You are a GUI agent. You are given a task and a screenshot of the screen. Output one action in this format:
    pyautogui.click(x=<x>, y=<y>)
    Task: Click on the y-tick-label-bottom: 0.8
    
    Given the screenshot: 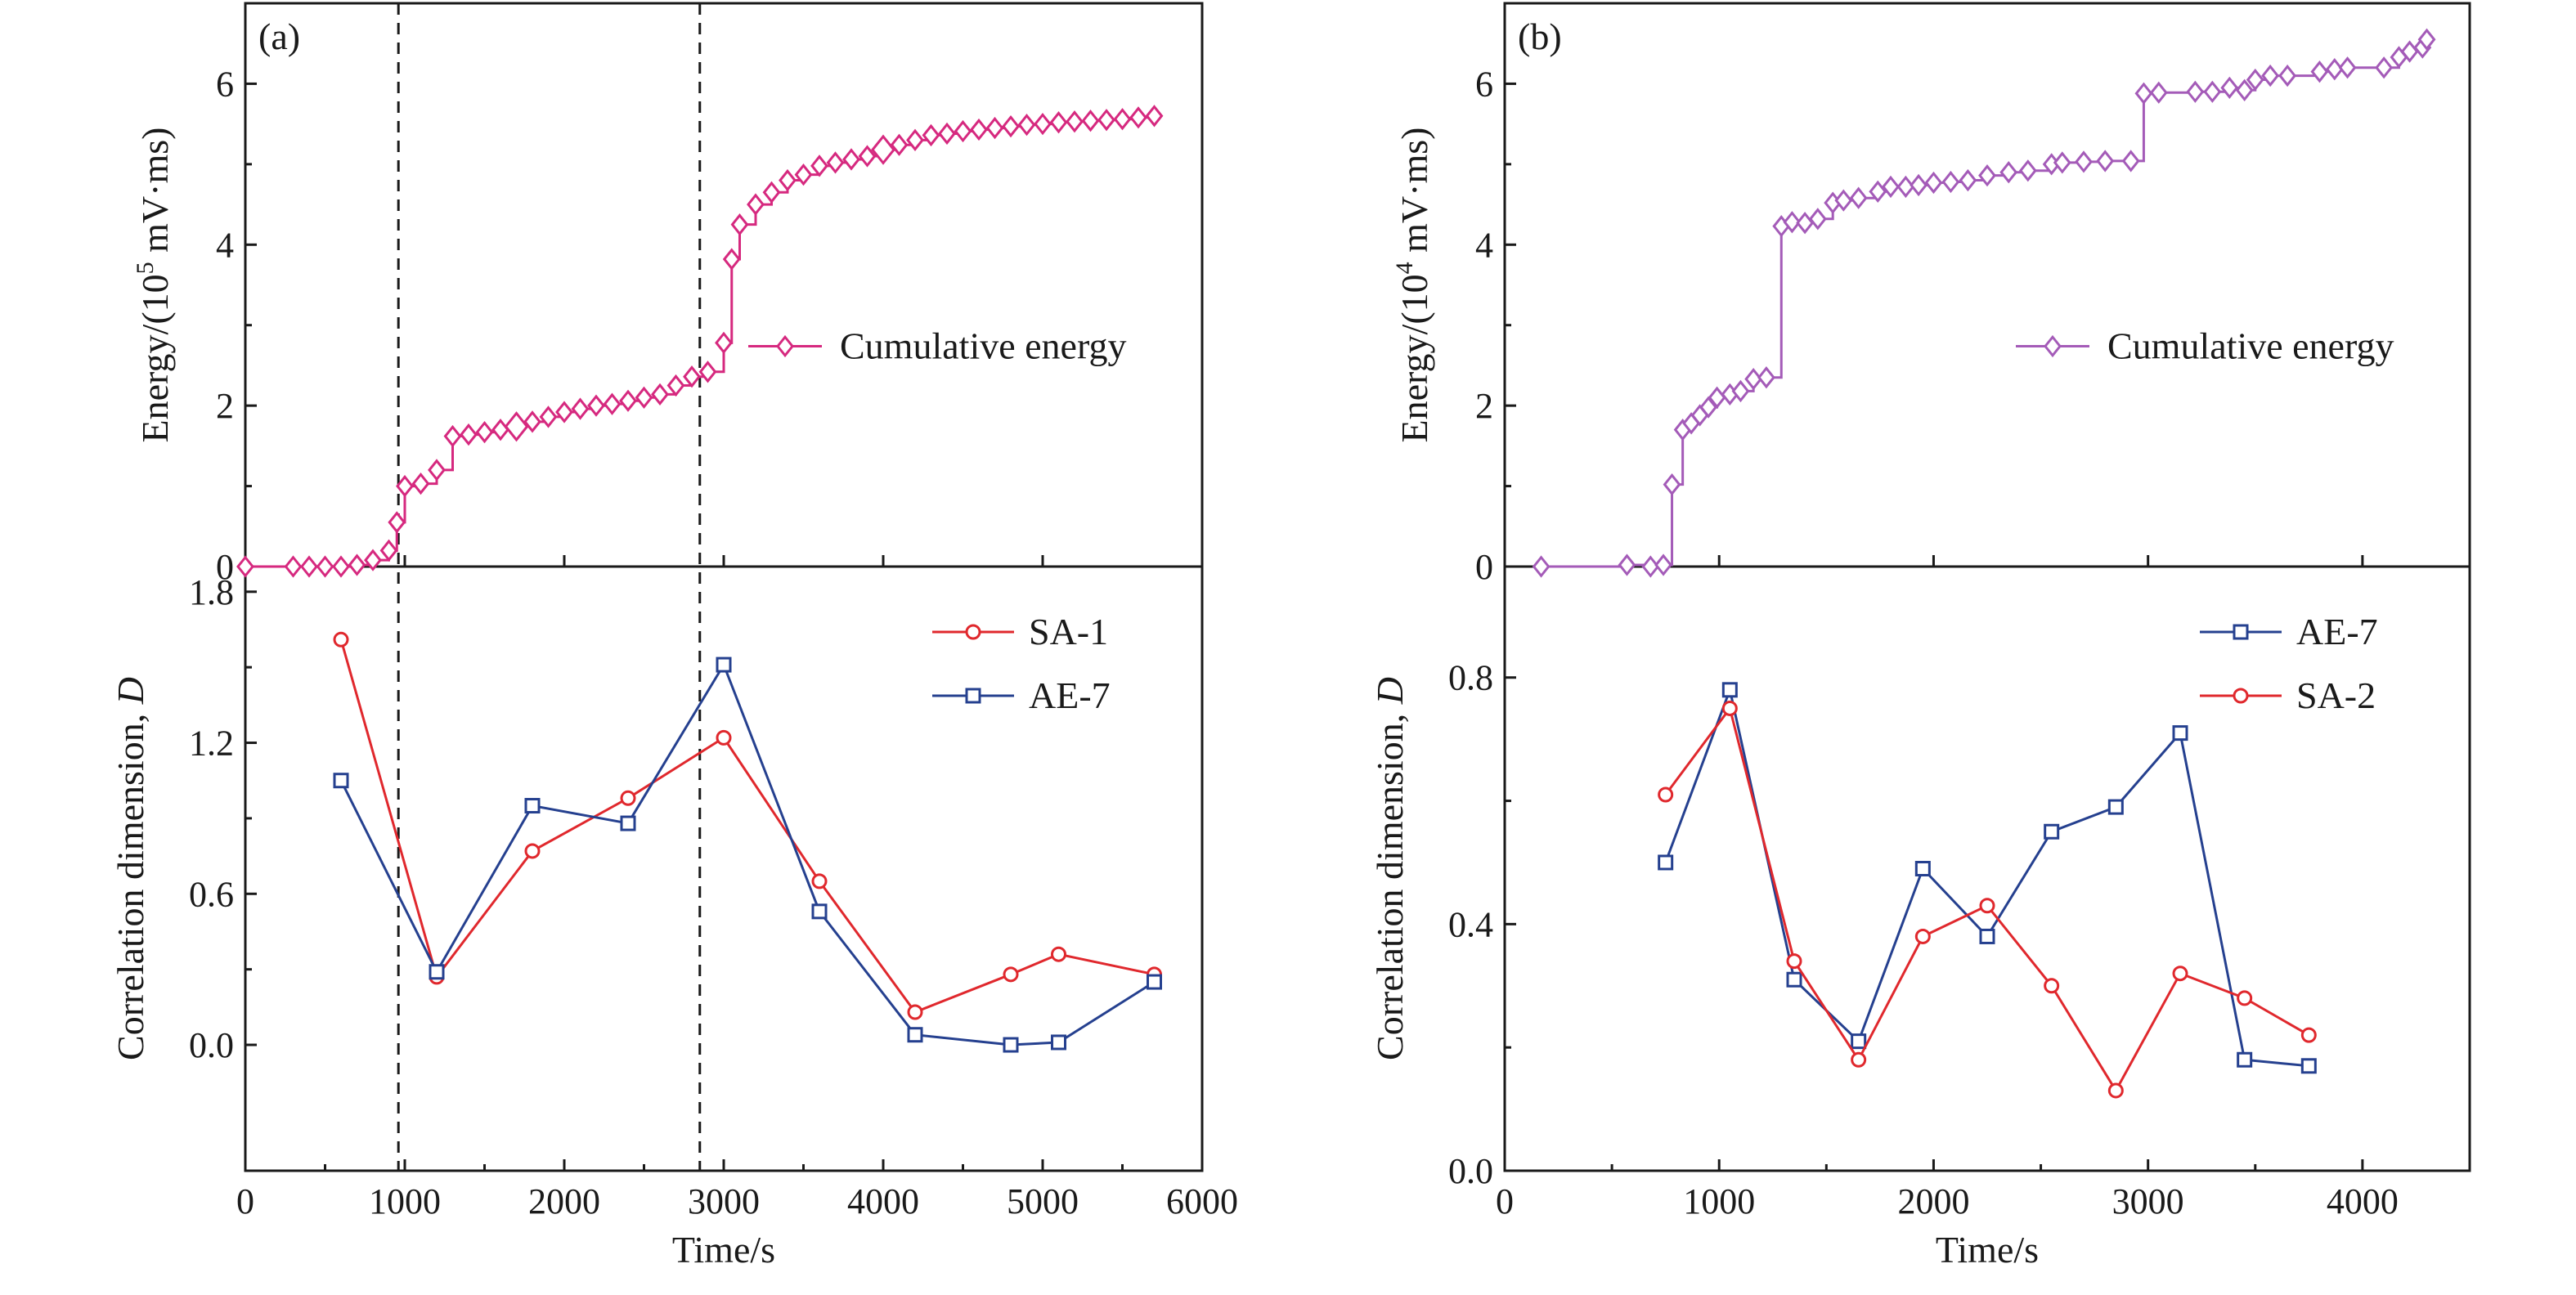 What is the action you would take?
    pyautogui.click(x=1470, y=678)
    